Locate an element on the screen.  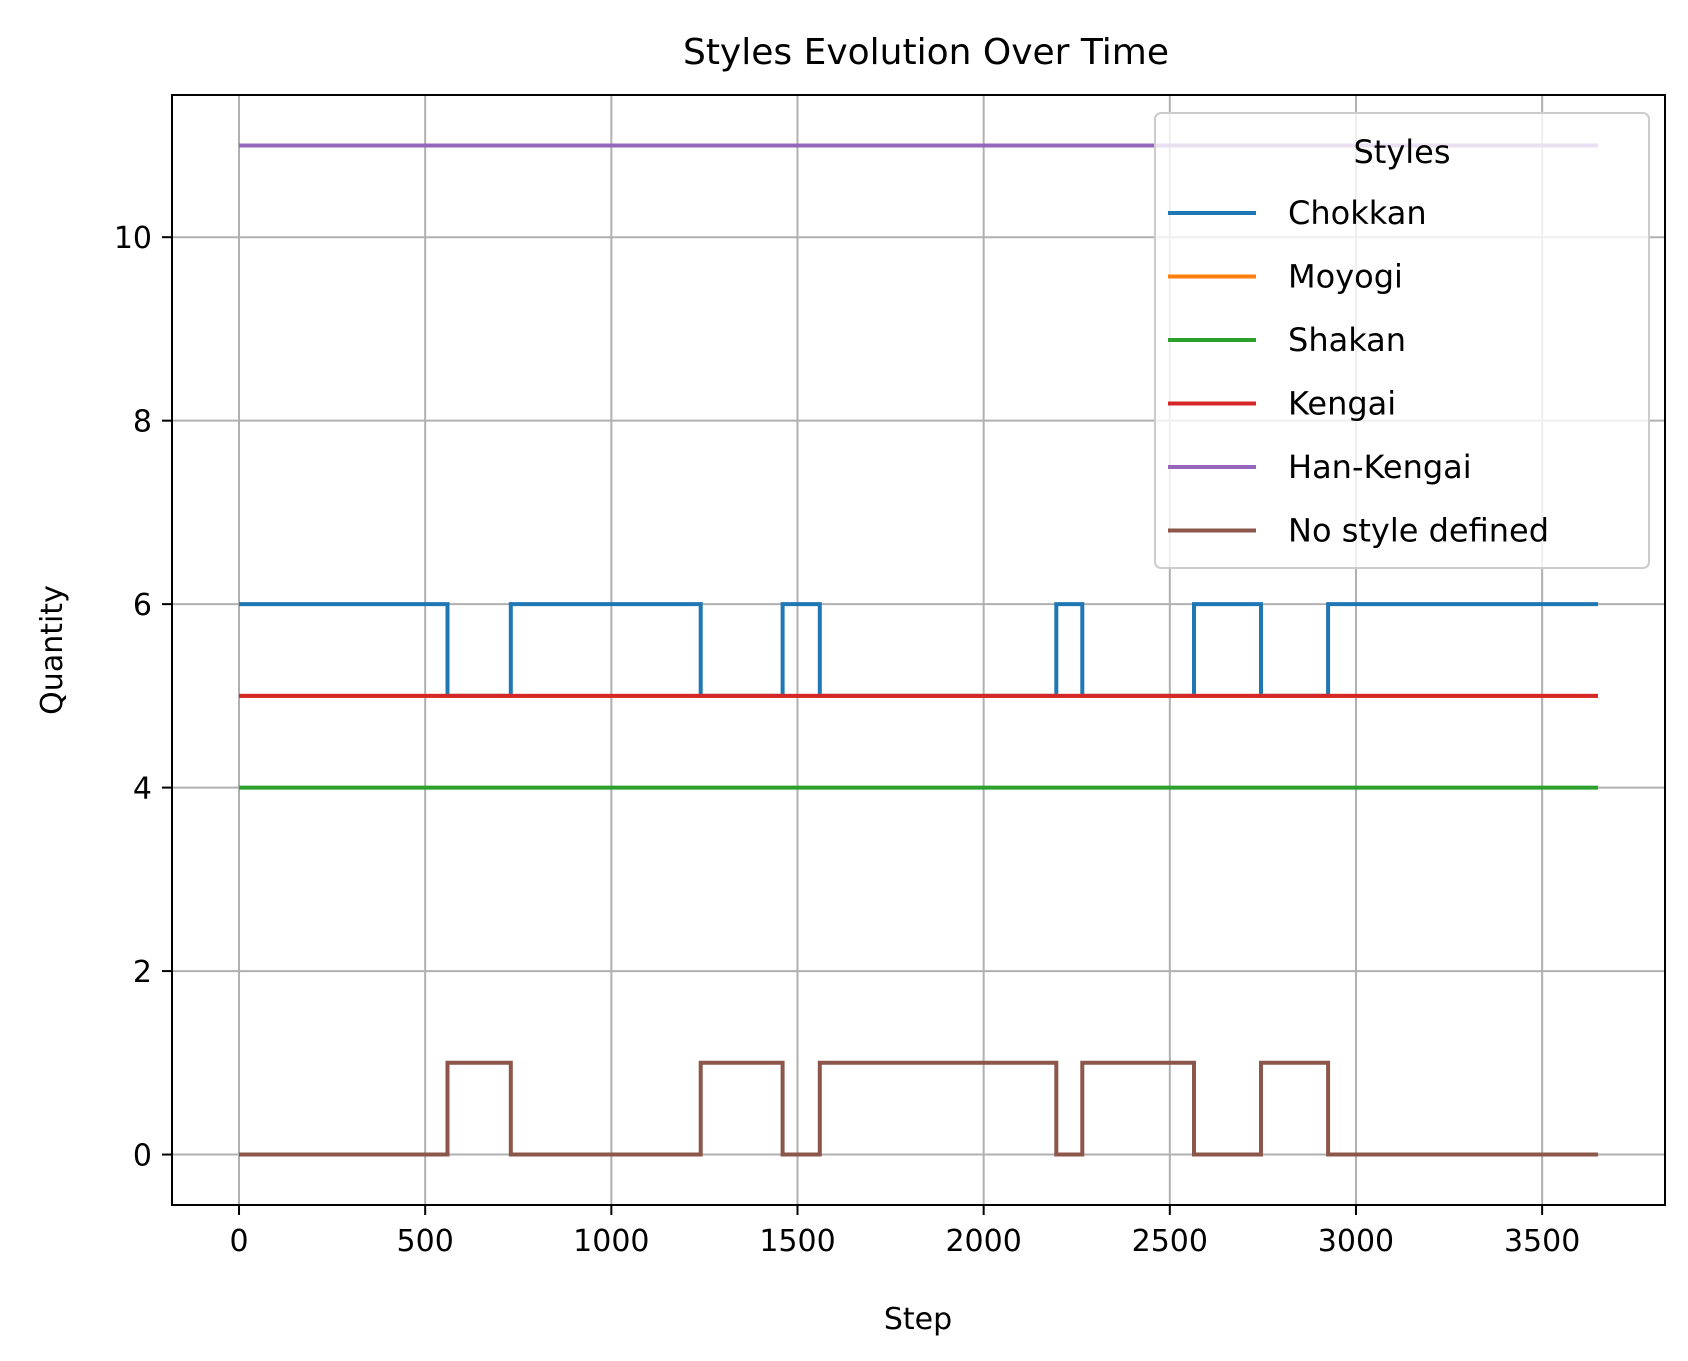
x-tick-label: 500 is located at coordinates (425, 1241).